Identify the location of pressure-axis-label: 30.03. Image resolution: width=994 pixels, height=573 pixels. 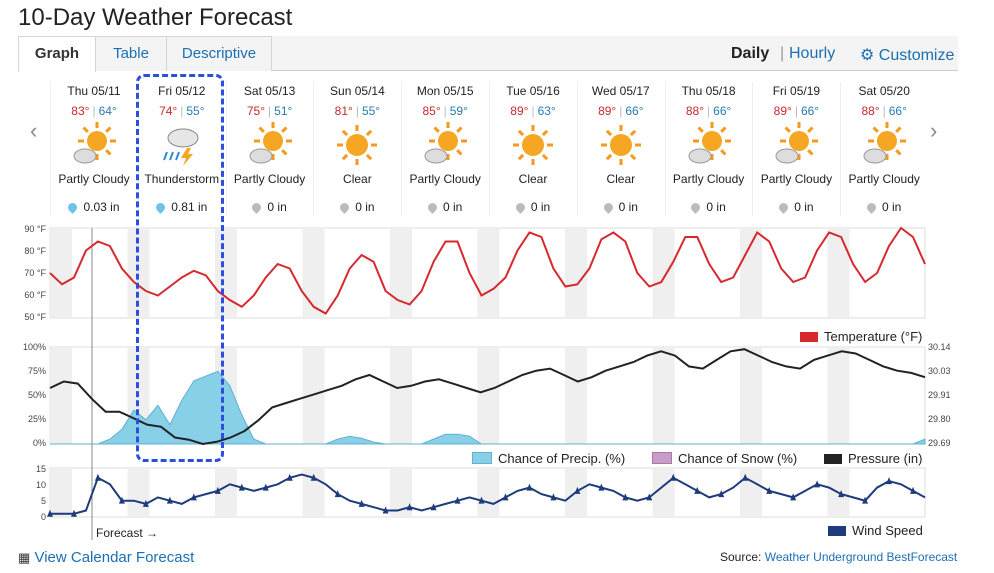
(939, 371).